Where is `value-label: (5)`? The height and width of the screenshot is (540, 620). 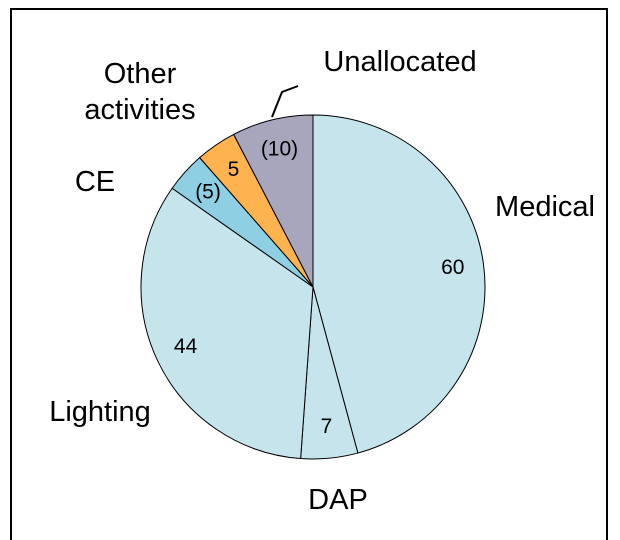
value-label: (5) is located at coordinates (208, 191).